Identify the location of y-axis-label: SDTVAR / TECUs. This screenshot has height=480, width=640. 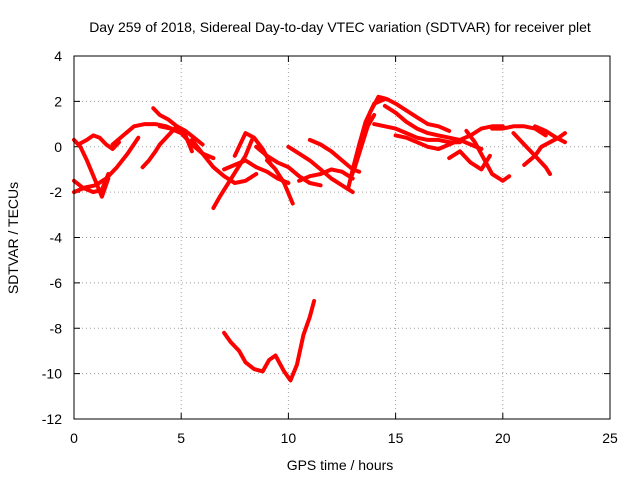
(13, 238).